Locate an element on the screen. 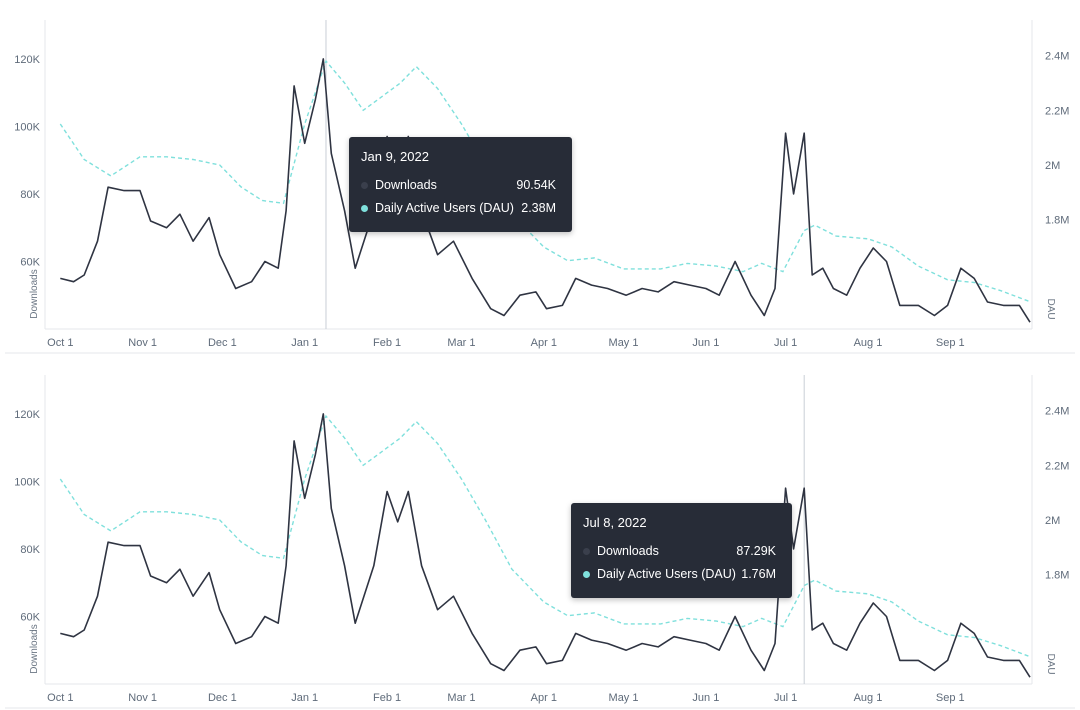 The width and height of the screenshot is (1080, 710). tooltip-date: Jan 9, 2022 is located at coordinates (395, 156).